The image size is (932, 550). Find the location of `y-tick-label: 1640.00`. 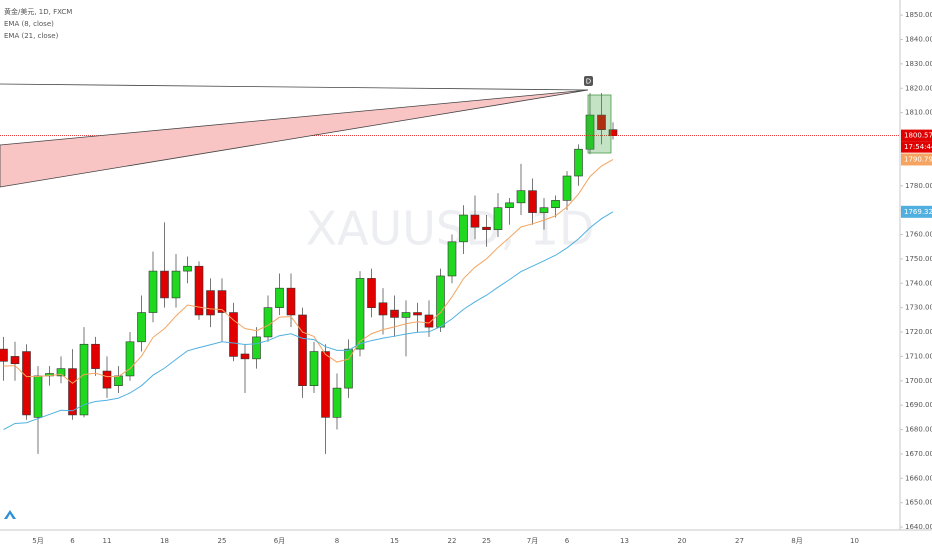

y-tick-label: 1640.00 is located at coordinates (918, 527).